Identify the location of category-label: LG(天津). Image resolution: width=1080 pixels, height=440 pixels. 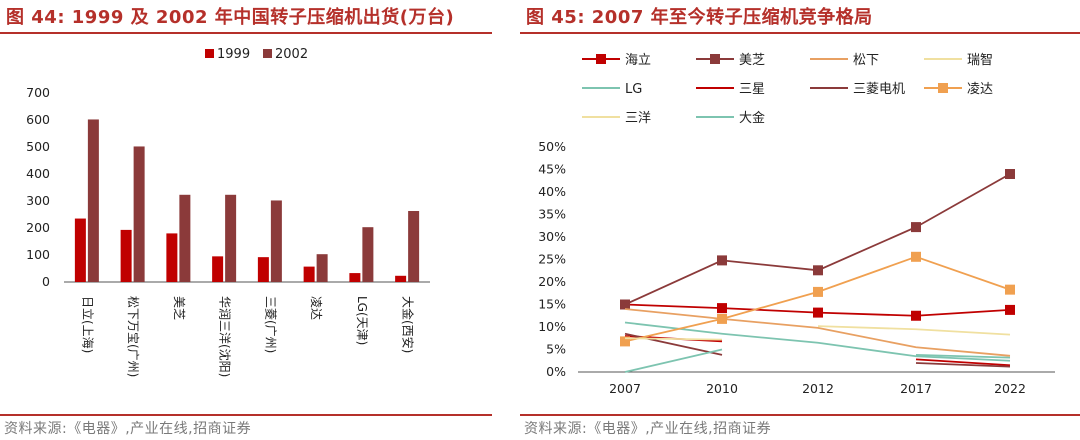
(362, 320).